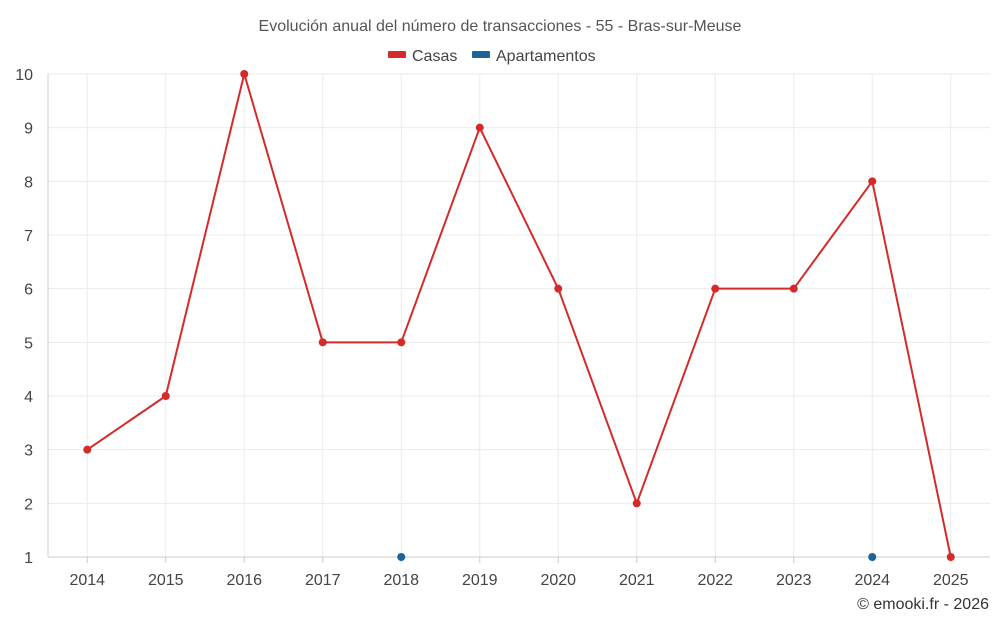 This screenshot has width=1000, height=625. Describe the element at coordinates (715, 580) in the screenshot. I see `x-tick-label: 2022` at that location.